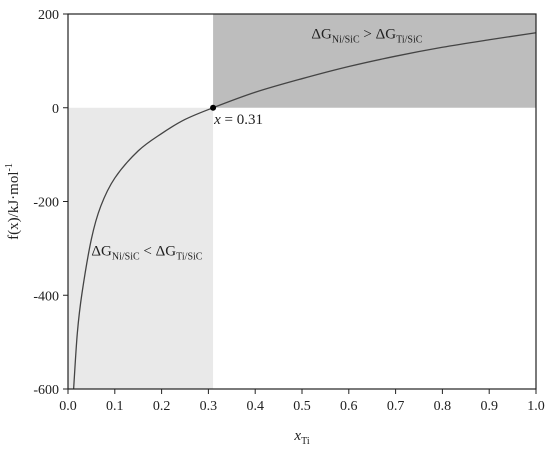 This screenshot has width=550, height=455. I want to click on anno-upper-op: >, so click(368, 34).